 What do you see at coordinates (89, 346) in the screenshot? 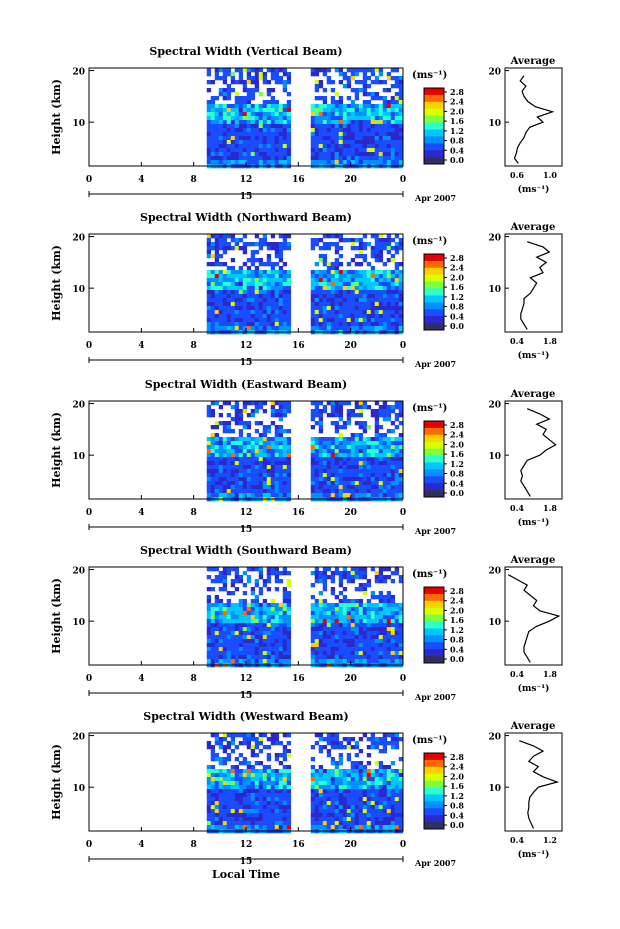
I see `x-tick-label: 0` at bounding box center [89, 346].